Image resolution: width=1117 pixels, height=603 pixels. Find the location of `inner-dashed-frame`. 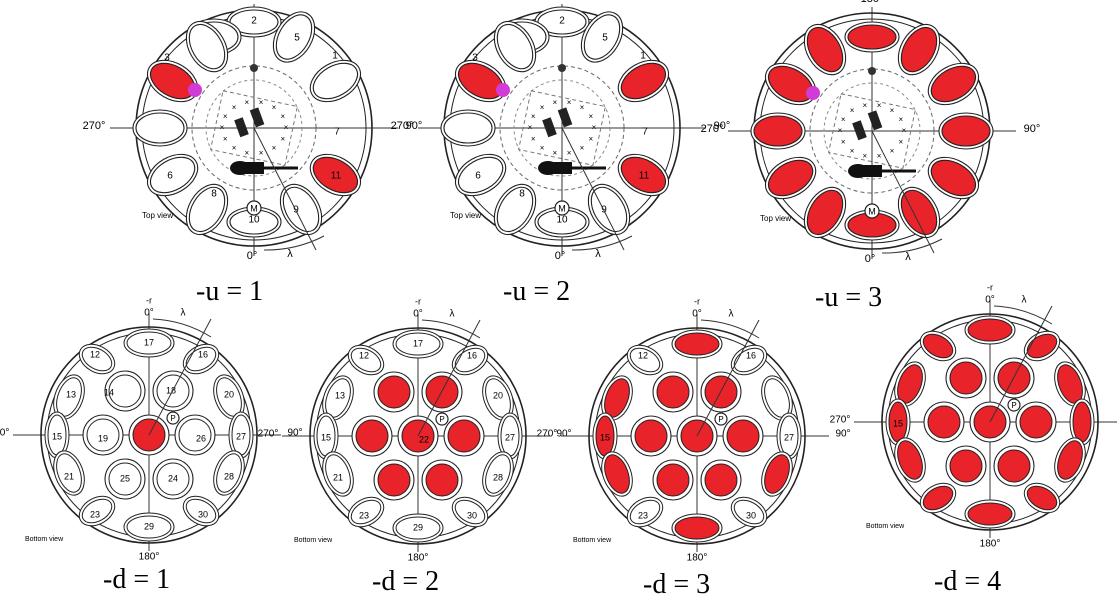

inner-dashed-frame is located at coordinates (872, 131).